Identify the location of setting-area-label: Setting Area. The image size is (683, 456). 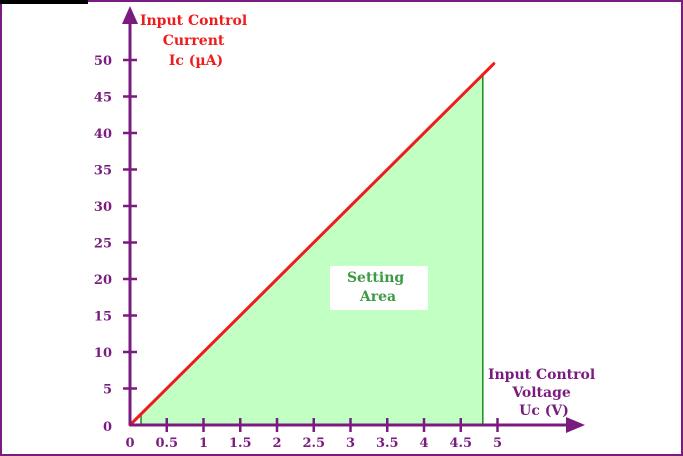
(378, 287).